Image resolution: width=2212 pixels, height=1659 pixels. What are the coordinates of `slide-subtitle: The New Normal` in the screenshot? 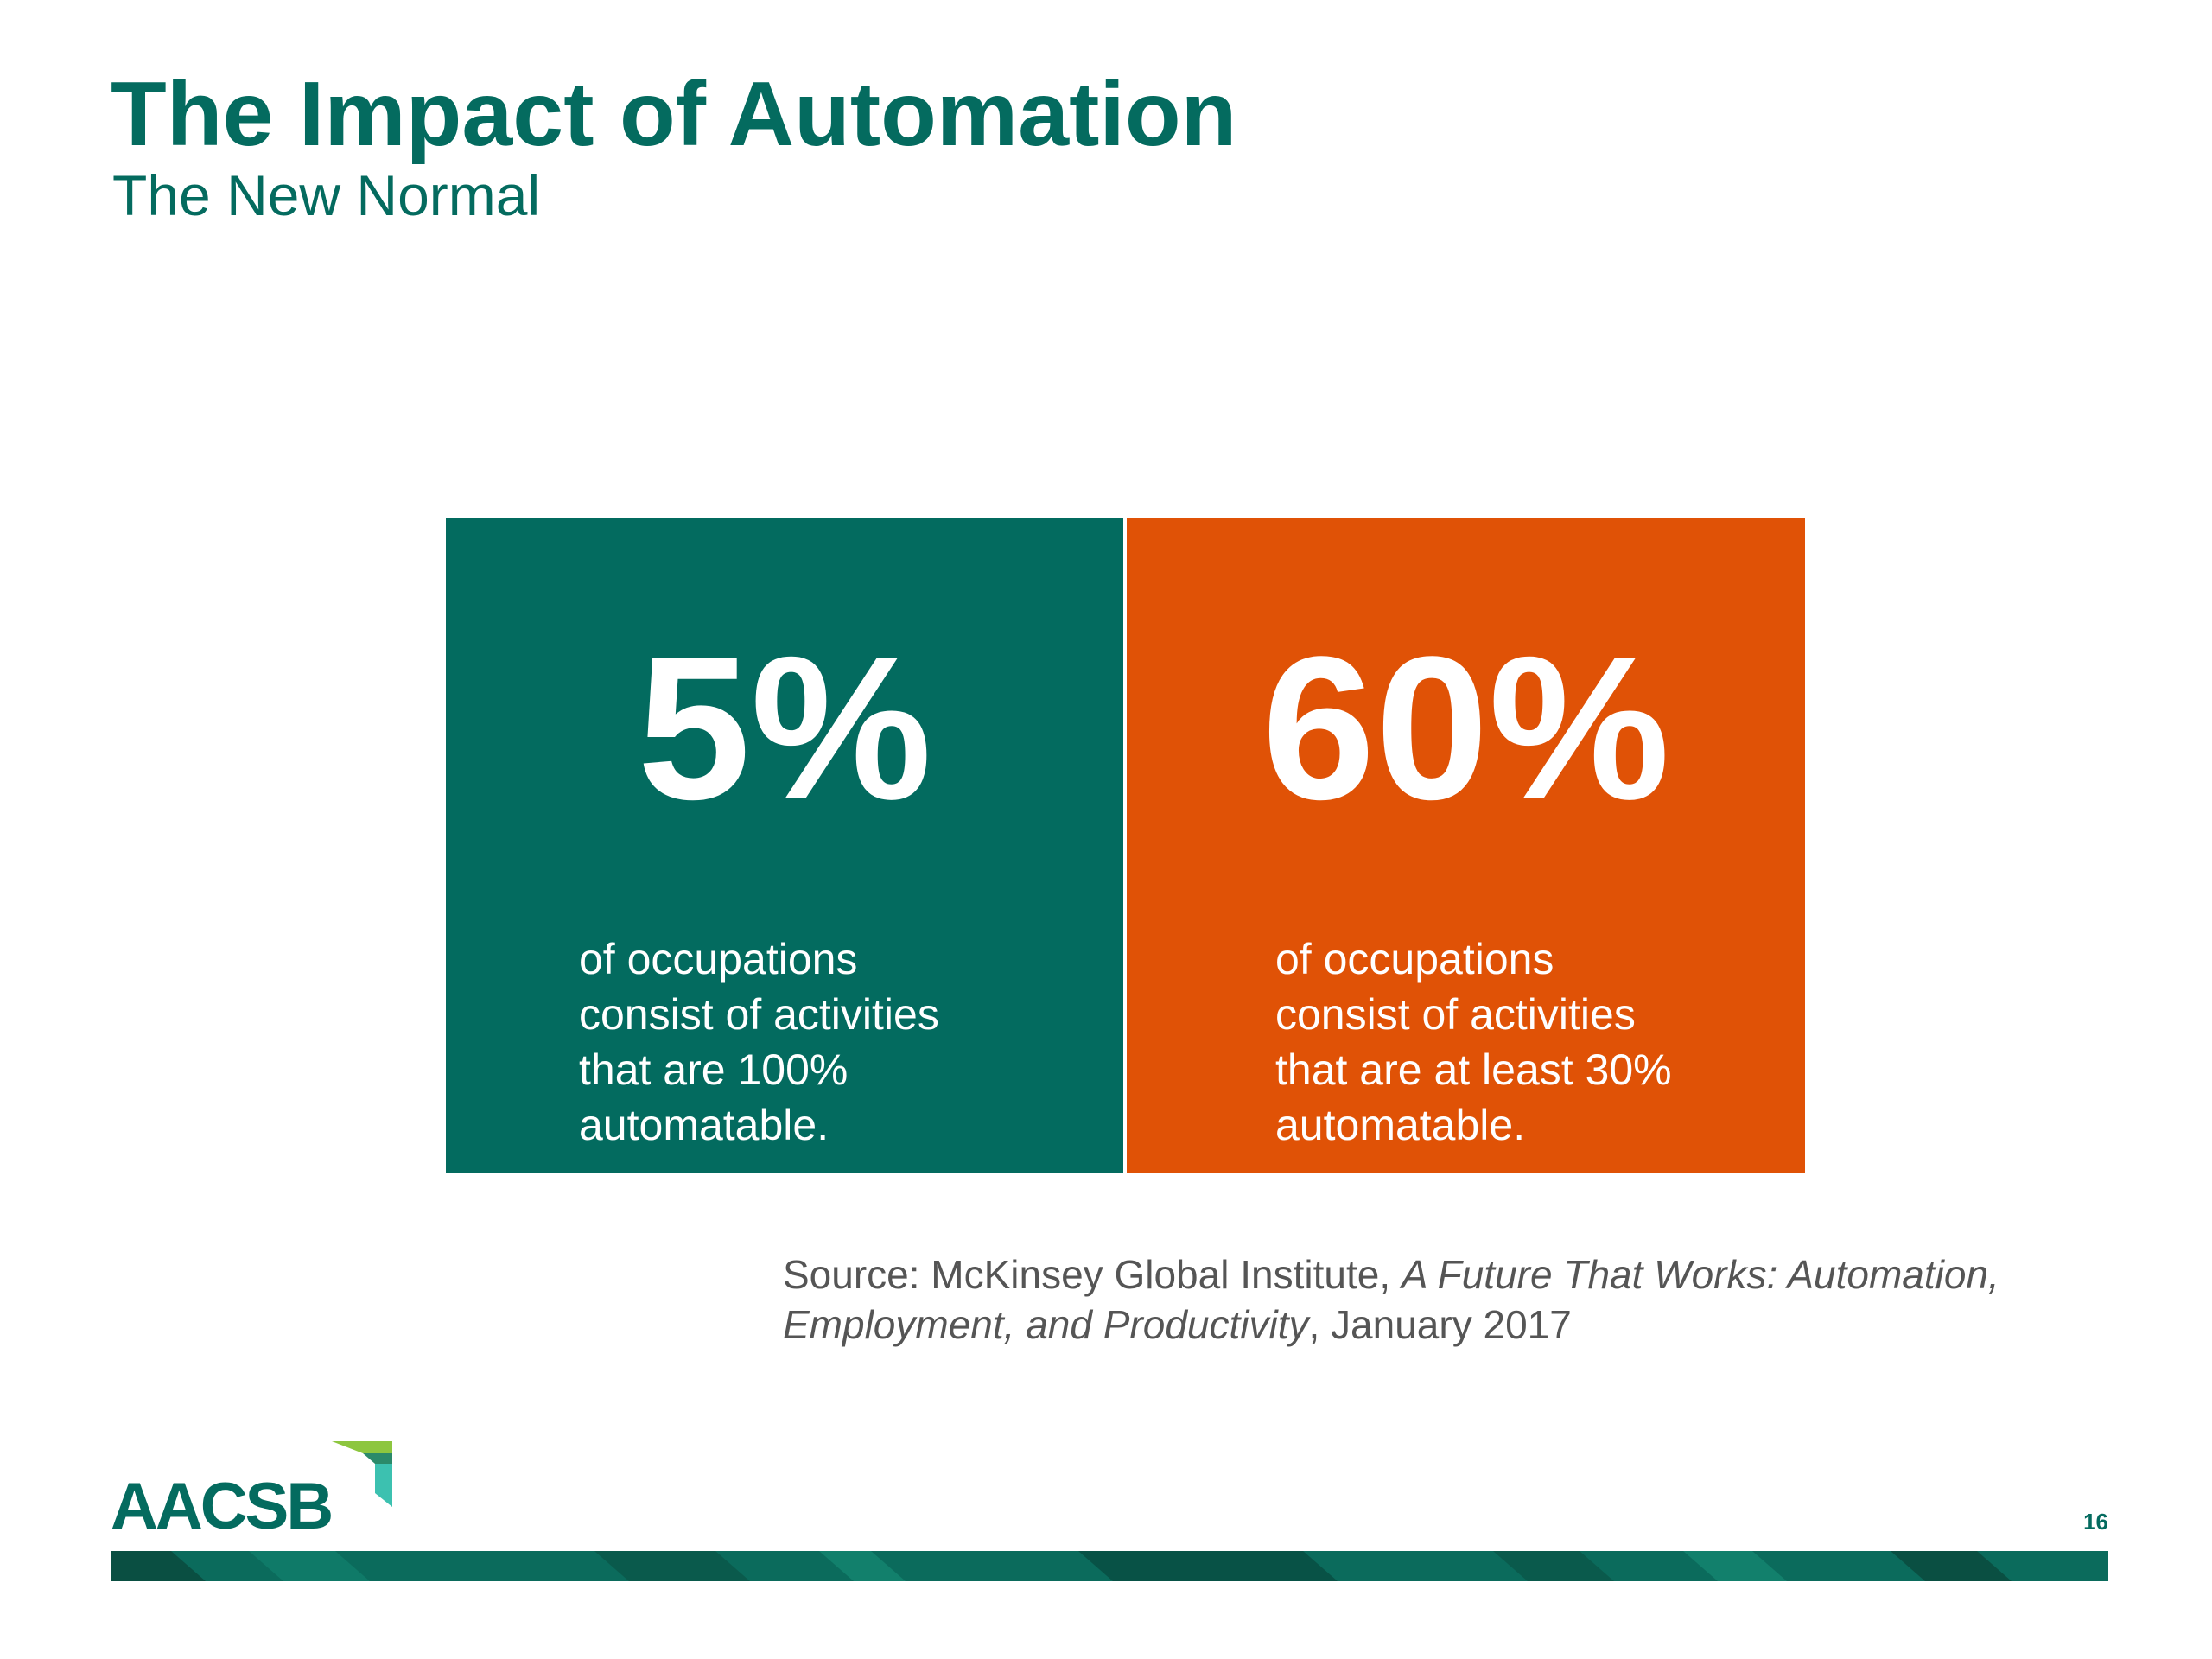 It's located at (326, 195).